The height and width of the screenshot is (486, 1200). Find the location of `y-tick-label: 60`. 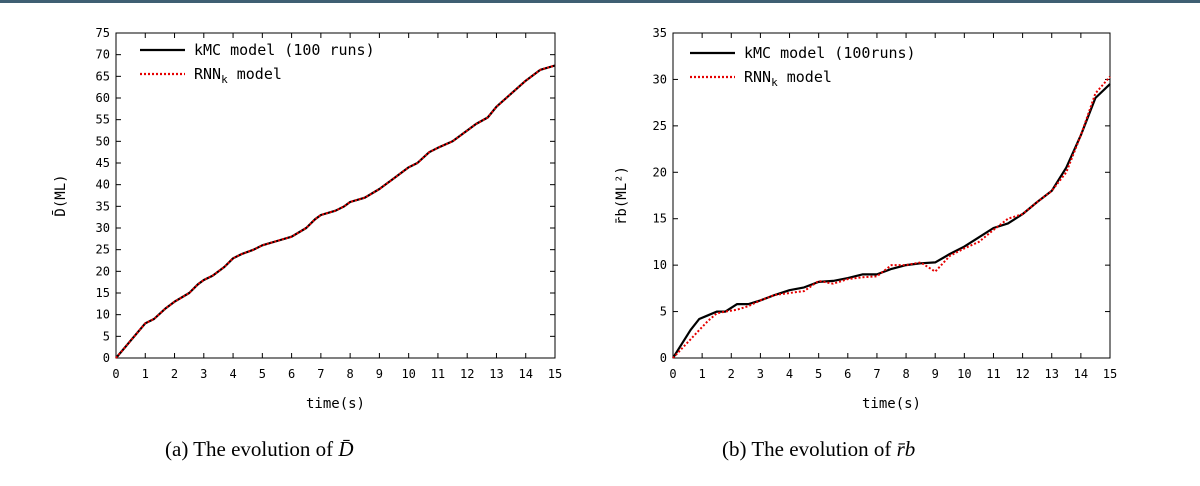

y-tick-label: 60 is located at coordinates (103, 98).